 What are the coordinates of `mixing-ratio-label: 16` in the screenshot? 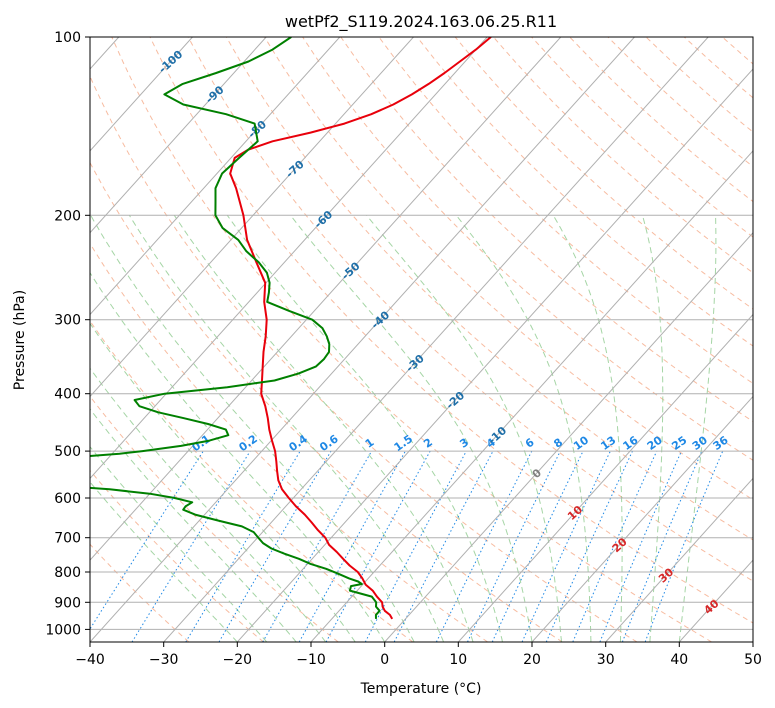 It's located at (630, 443).